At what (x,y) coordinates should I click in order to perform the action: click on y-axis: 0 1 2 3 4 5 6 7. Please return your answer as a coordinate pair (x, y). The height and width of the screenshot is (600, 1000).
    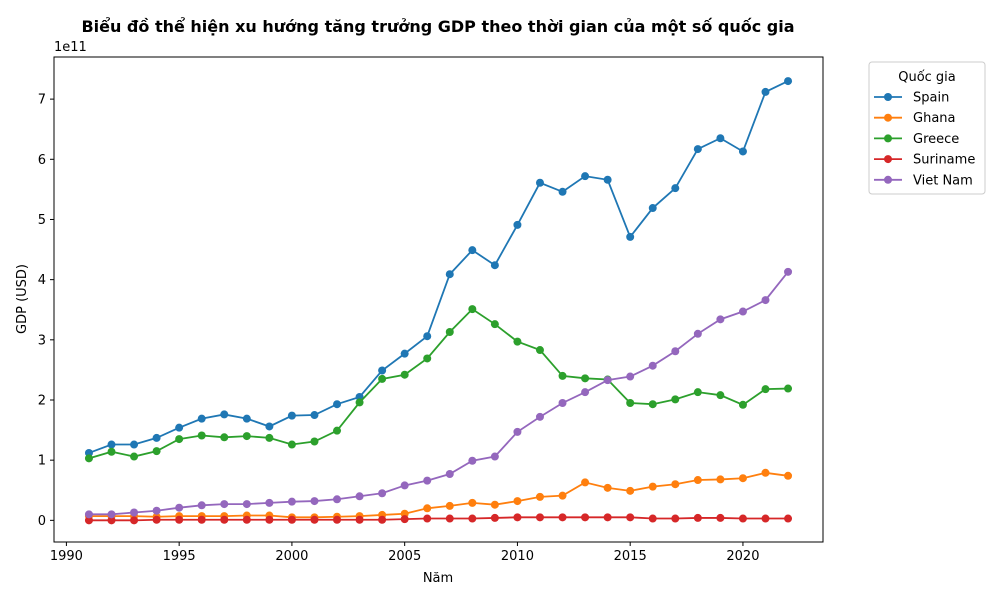
    Looking at the image, I should click on (46, 311).